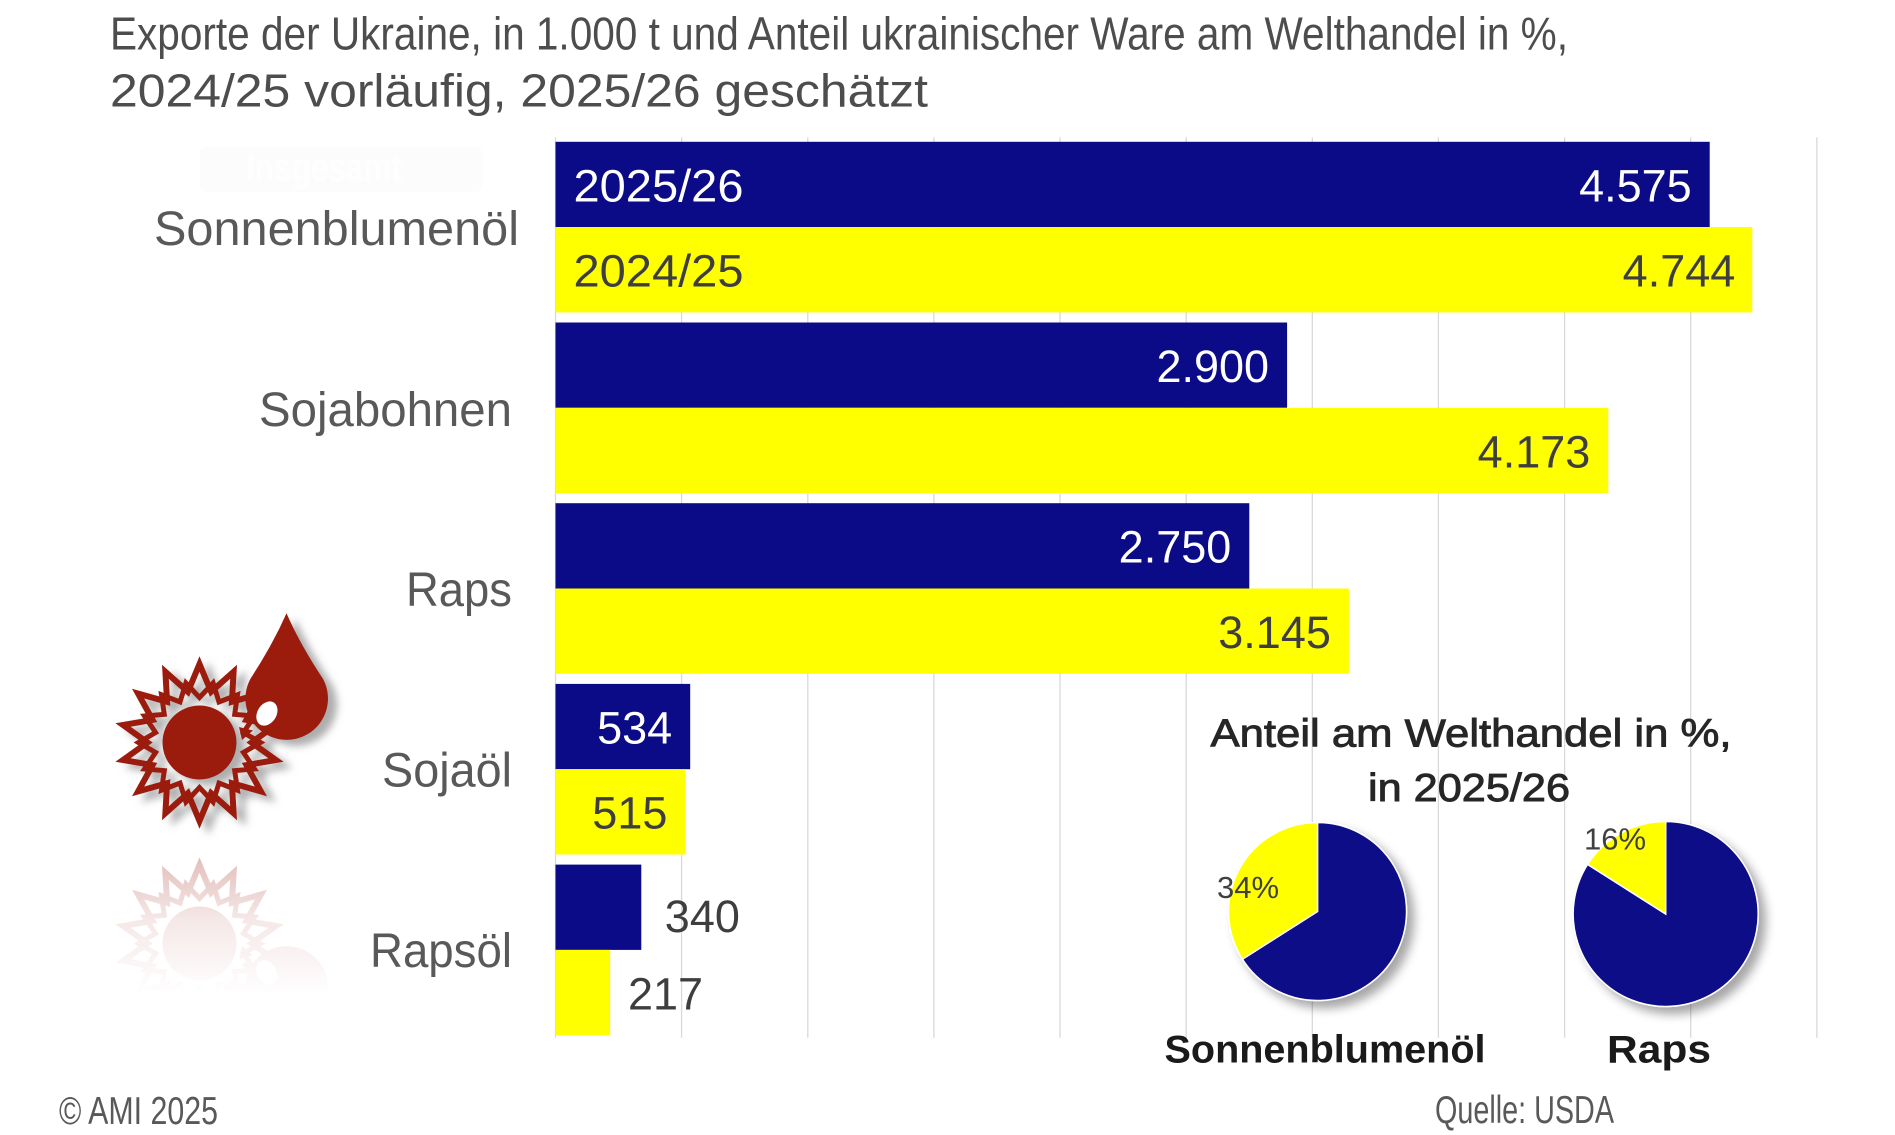 Image resolution: width=1895 pixels, height=1135 pixels. I want to click on svg-text: 16%, so click(1615, 838).